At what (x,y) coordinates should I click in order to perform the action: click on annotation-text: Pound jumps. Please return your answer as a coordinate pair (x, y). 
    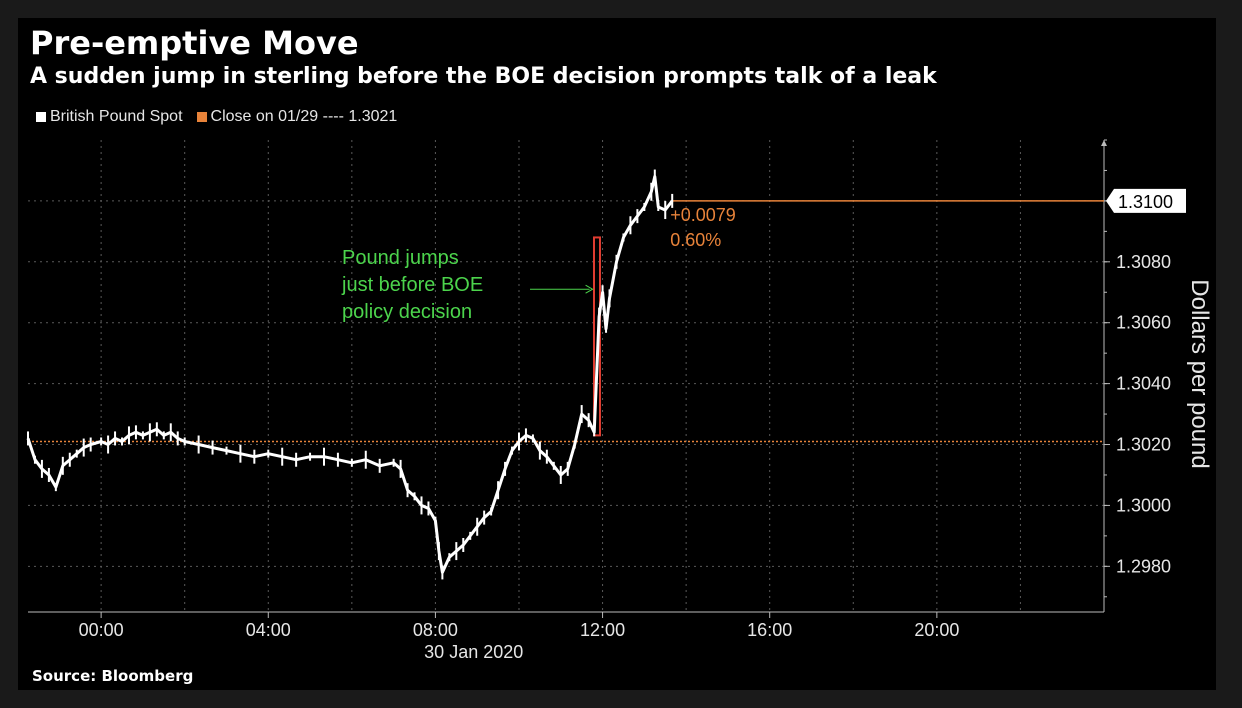
    Looking at the image, I should click on (400, 258).